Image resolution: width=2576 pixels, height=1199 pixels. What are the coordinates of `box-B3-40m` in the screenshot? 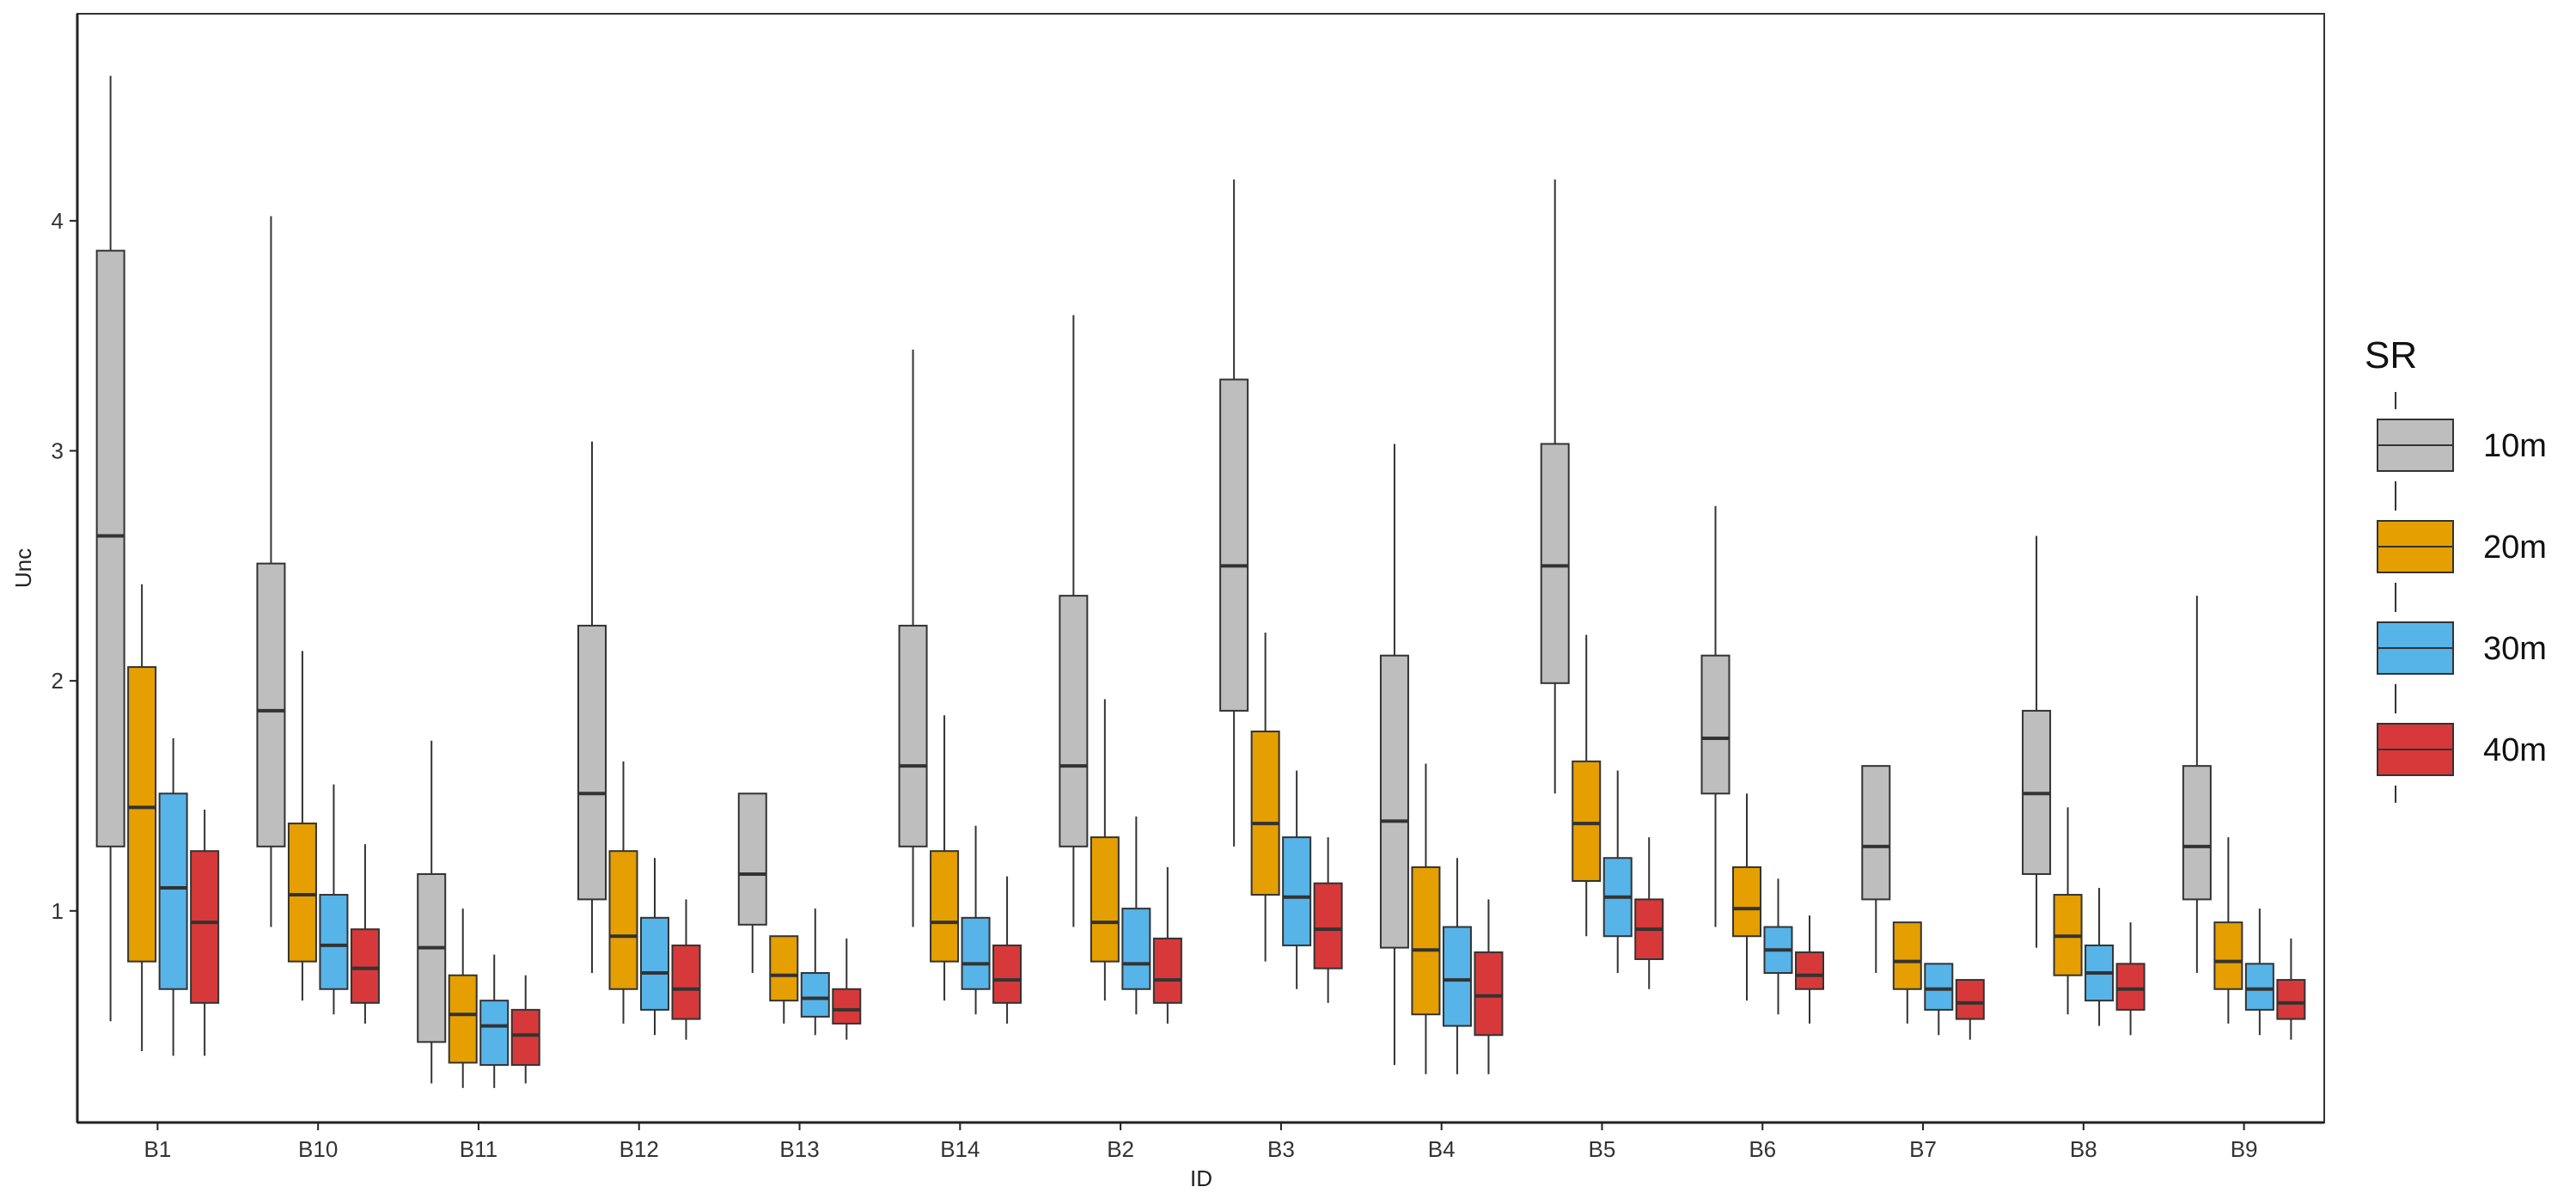 It's located at (1328, 920).